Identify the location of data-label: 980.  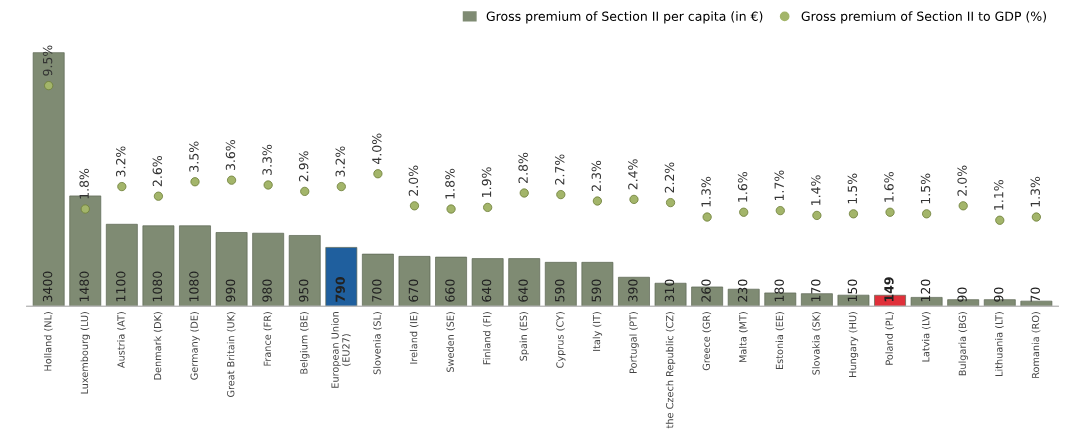
(267, 290).